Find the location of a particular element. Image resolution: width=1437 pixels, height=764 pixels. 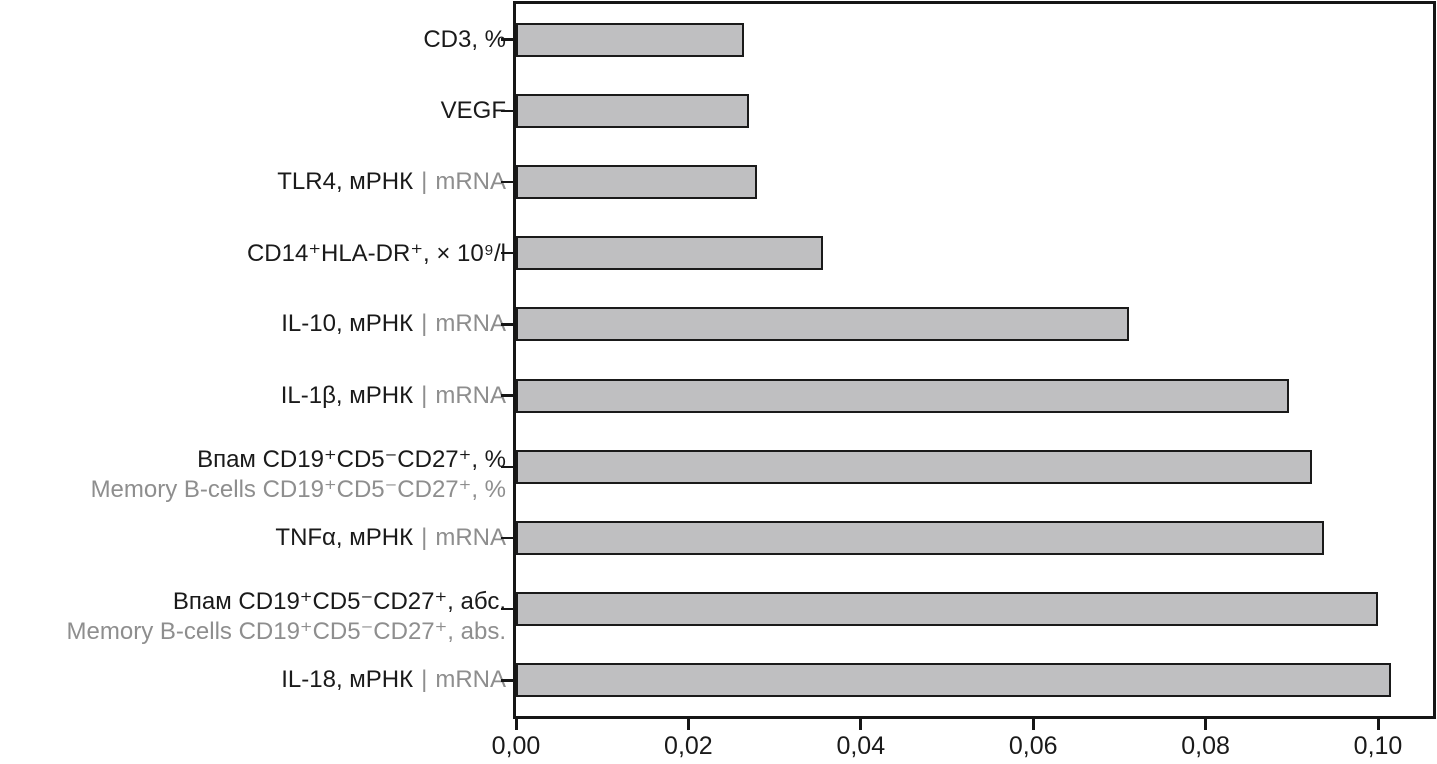

category-label-primary: TNFα, мРНК is located at coordinates (344, 537).